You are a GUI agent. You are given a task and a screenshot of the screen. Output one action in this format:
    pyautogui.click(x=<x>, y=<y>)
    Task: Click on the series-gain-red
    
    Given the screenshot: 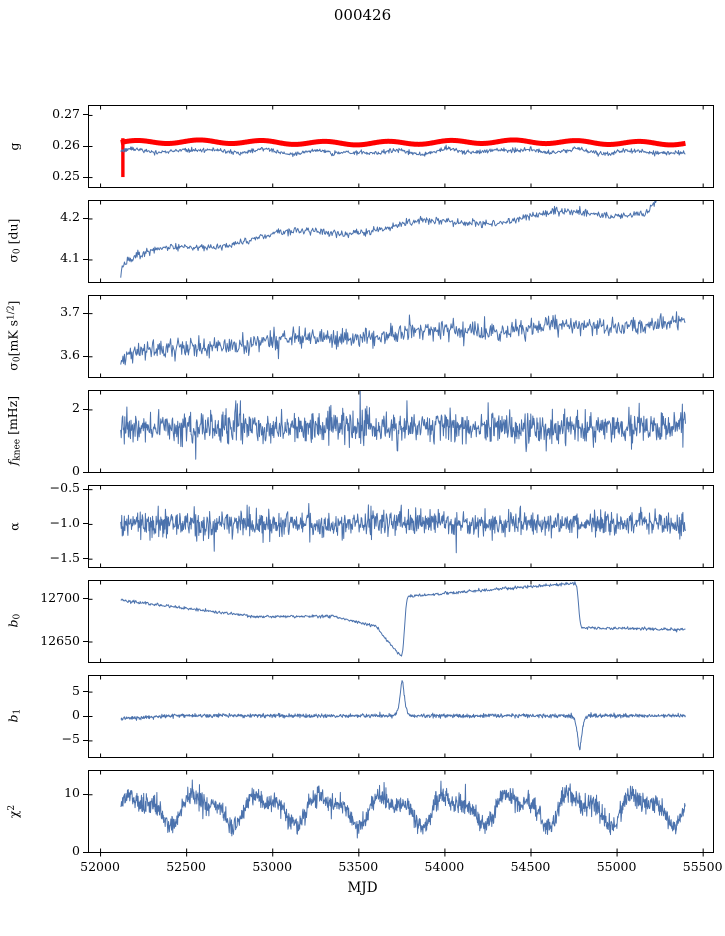 What is the action you would take?
    pyautogui.click(x=403, y=142)
    